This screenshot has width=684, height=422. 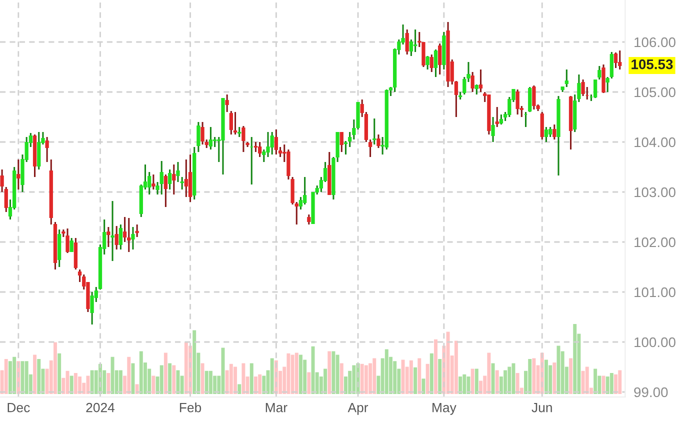 What do you see at coordinates (444, 409) in the screenshot?
I see `x-tick-label: May` at bounding box center [444, 409].